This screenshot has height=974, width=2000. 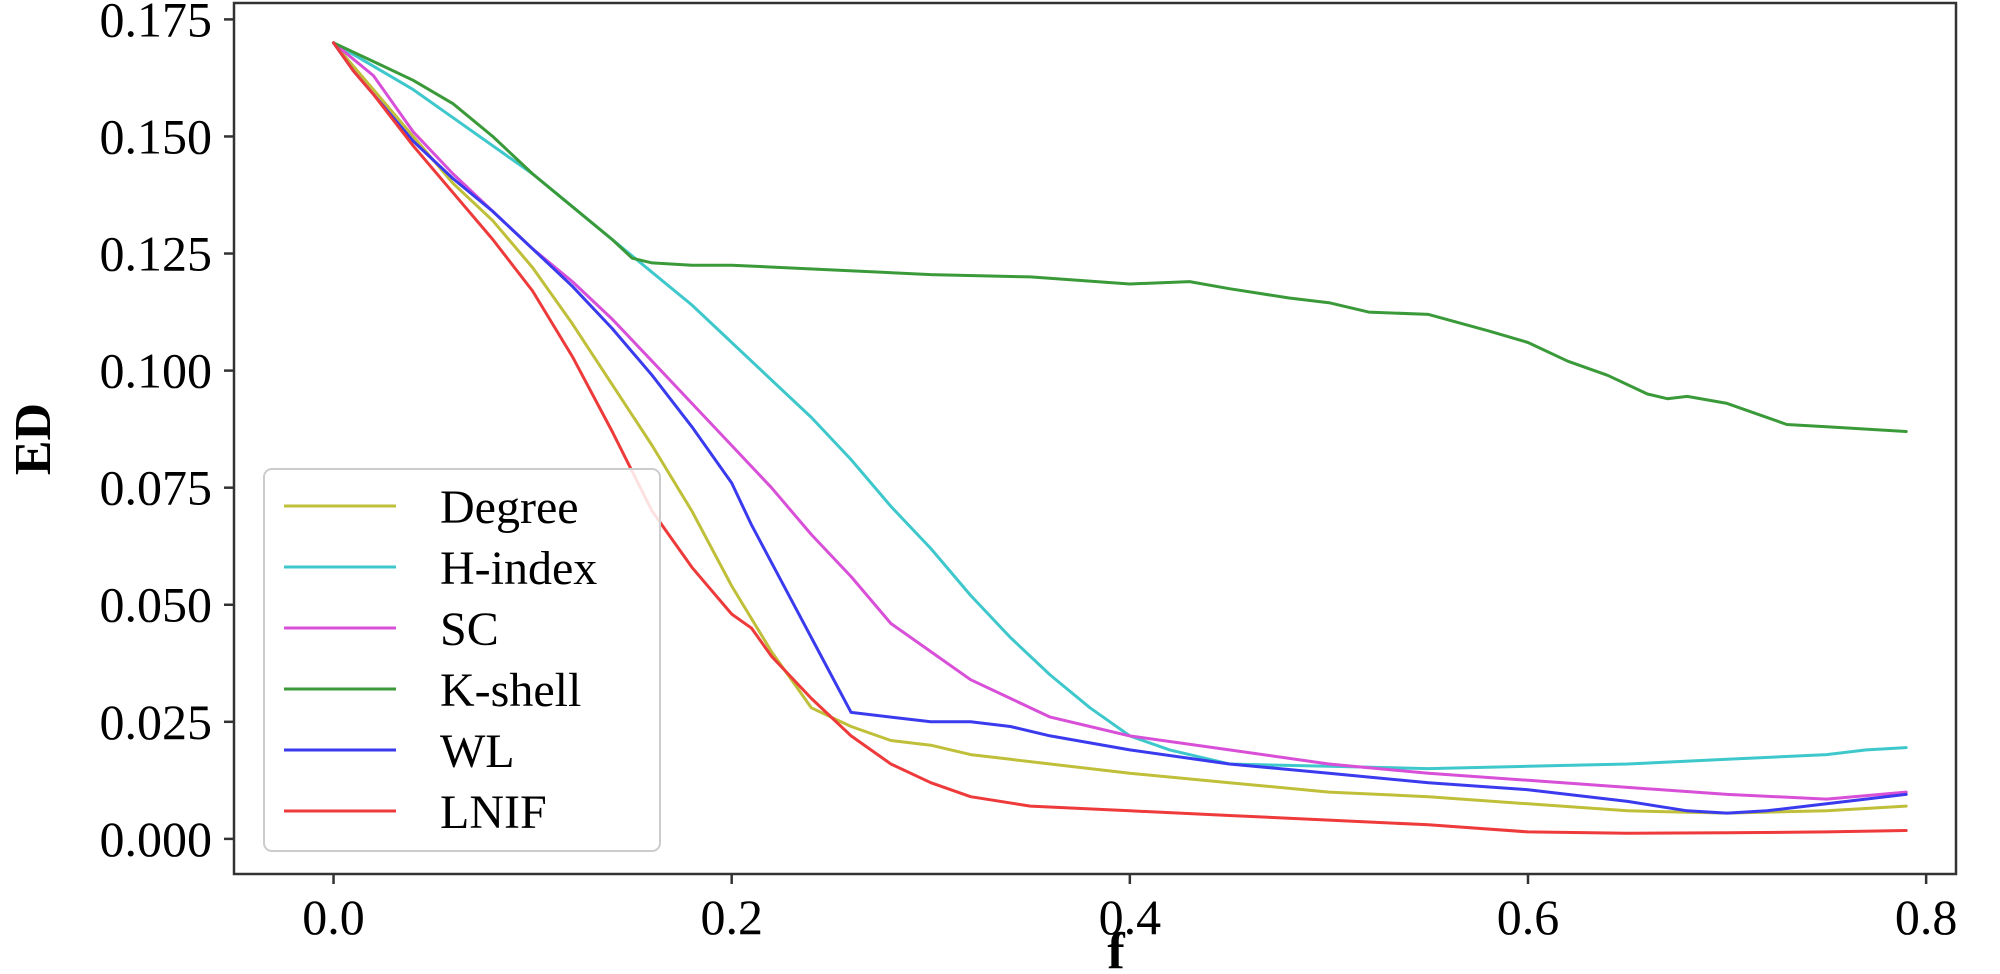 I want to click on x-tick-label: 0.8, so click(x=1926, y=917).